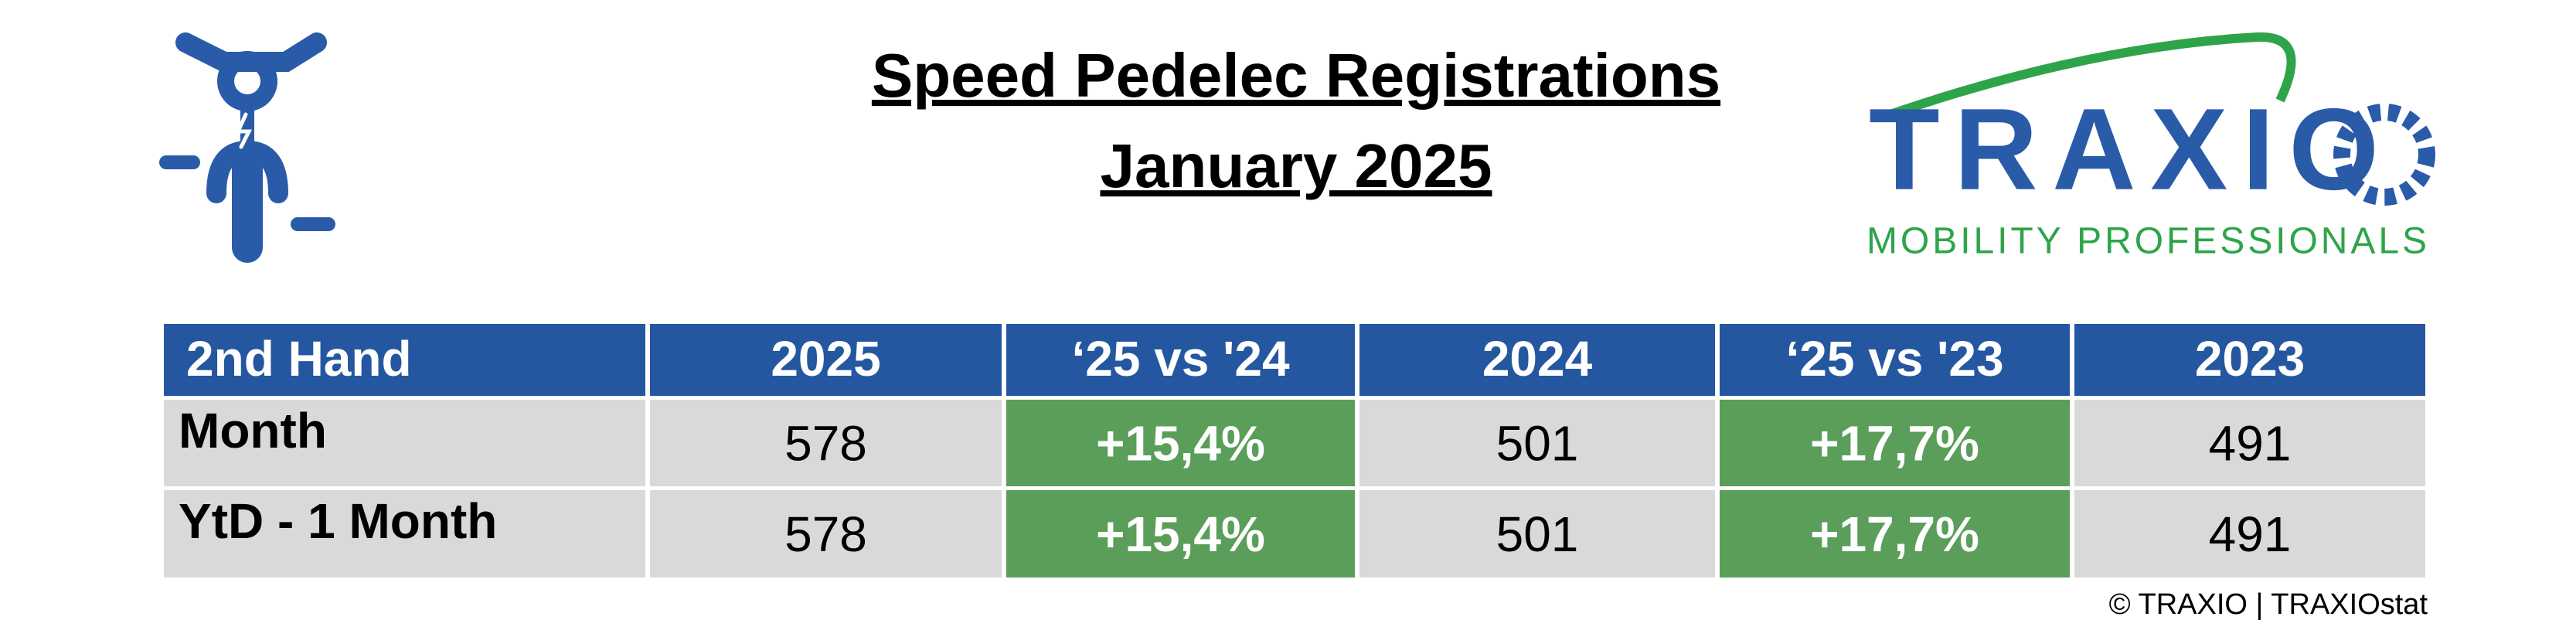  What do you see at coordinates (2124, 149) in the screenshot?
I see `logo-name: TRAXIO` at bounding box center [2124, 149].